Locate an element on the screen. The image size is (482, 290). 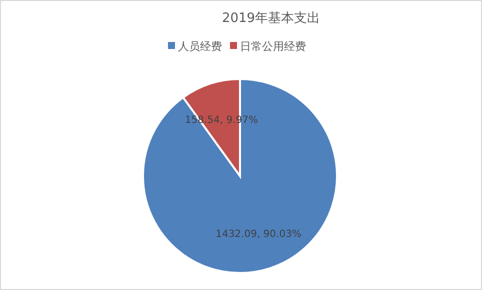
chart-title: 2019年基本支出 is located at coordinates (271, 18).